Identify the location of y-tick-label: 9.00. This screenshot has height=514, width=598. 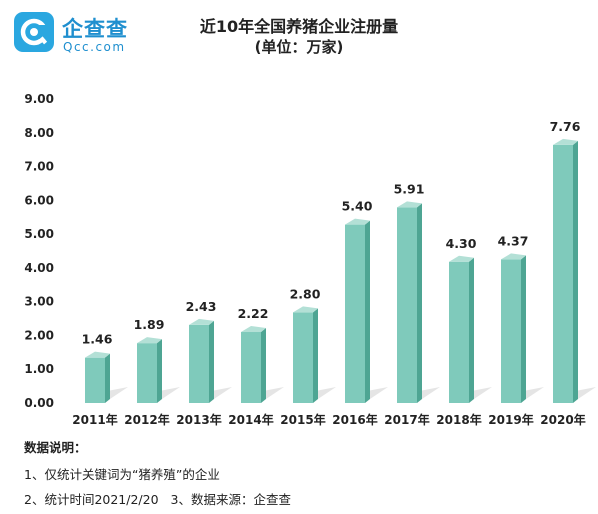
(39, 99).